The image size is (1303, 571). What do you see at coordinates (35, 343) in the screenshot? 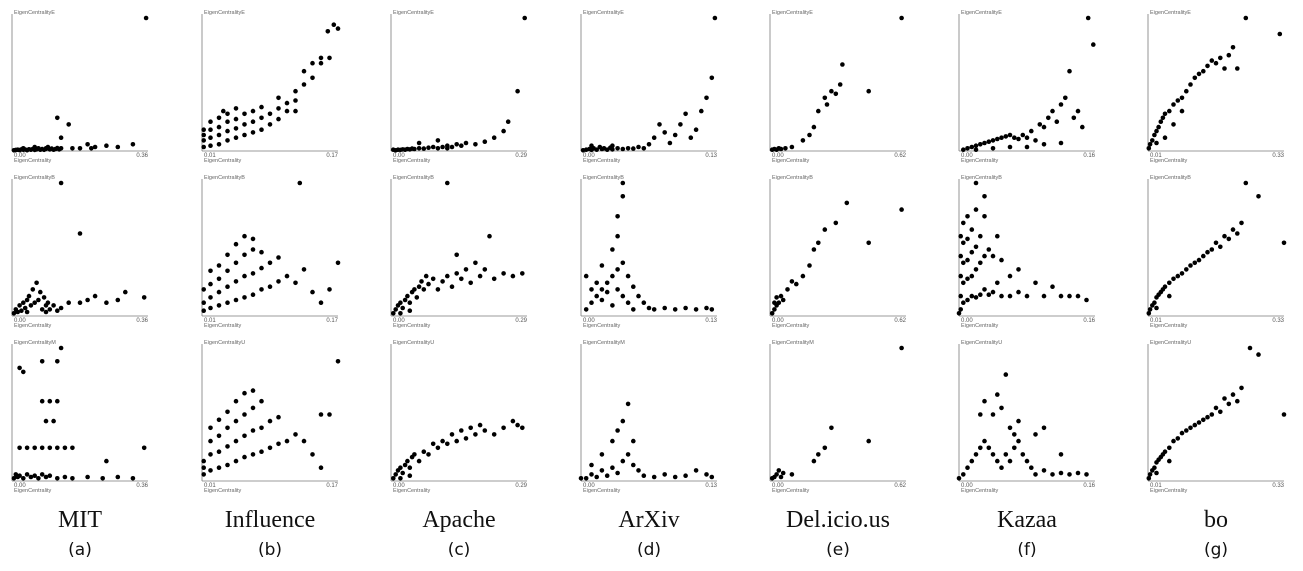
I see `y-axis-label: EigenCentralityM` at bounding box center [35, 343].